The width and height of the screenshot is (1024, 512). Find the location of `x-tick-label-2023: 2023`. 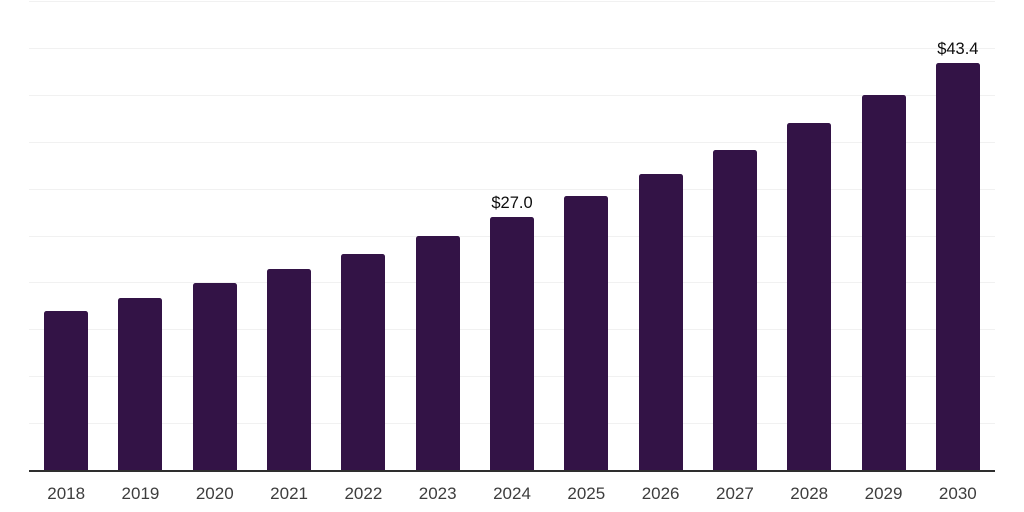

x-tick-label-2023: 2023 is located at coordinates (437, 493).